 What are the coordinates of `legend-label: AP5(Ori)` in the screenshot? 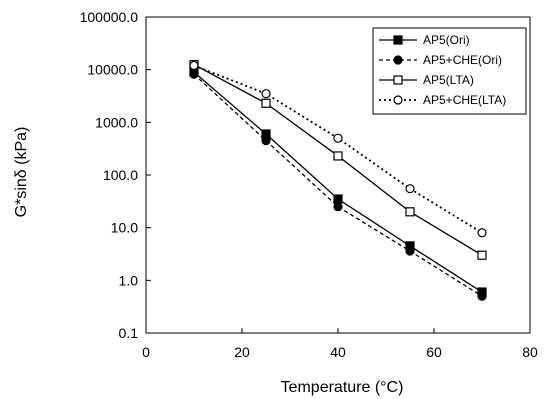 It's located at (446, 40).